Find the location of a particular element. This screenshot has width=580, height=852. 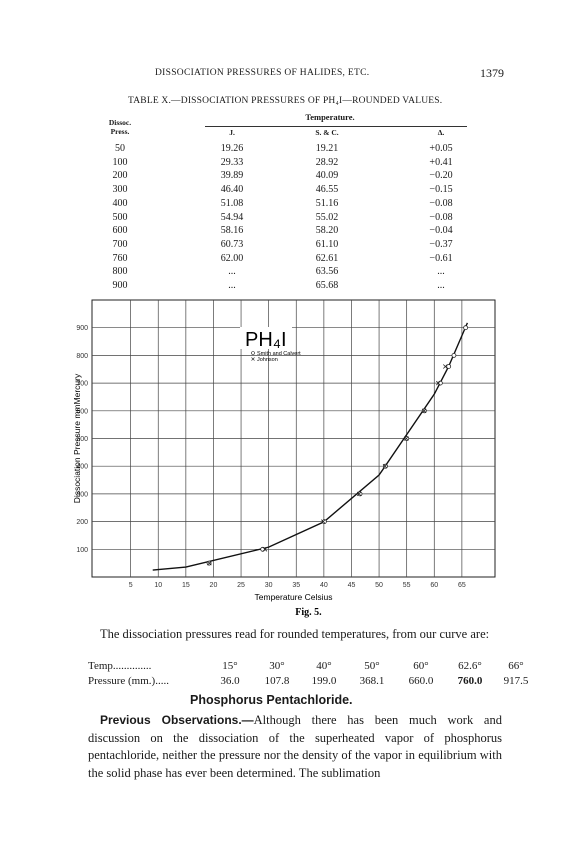

table-cell: 19.21 is located at coordinates (327, 148).